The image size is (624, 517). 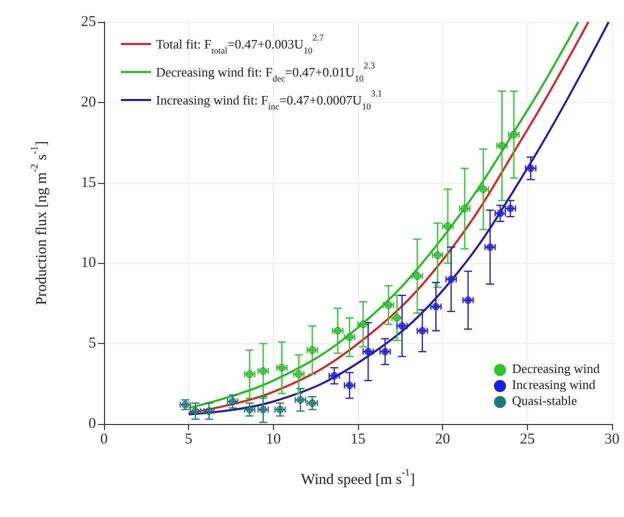 What do you see at coordinates (104, 440) in the screenshot?
I see `x-tick-label: 0` at bounding box center [104, 440].